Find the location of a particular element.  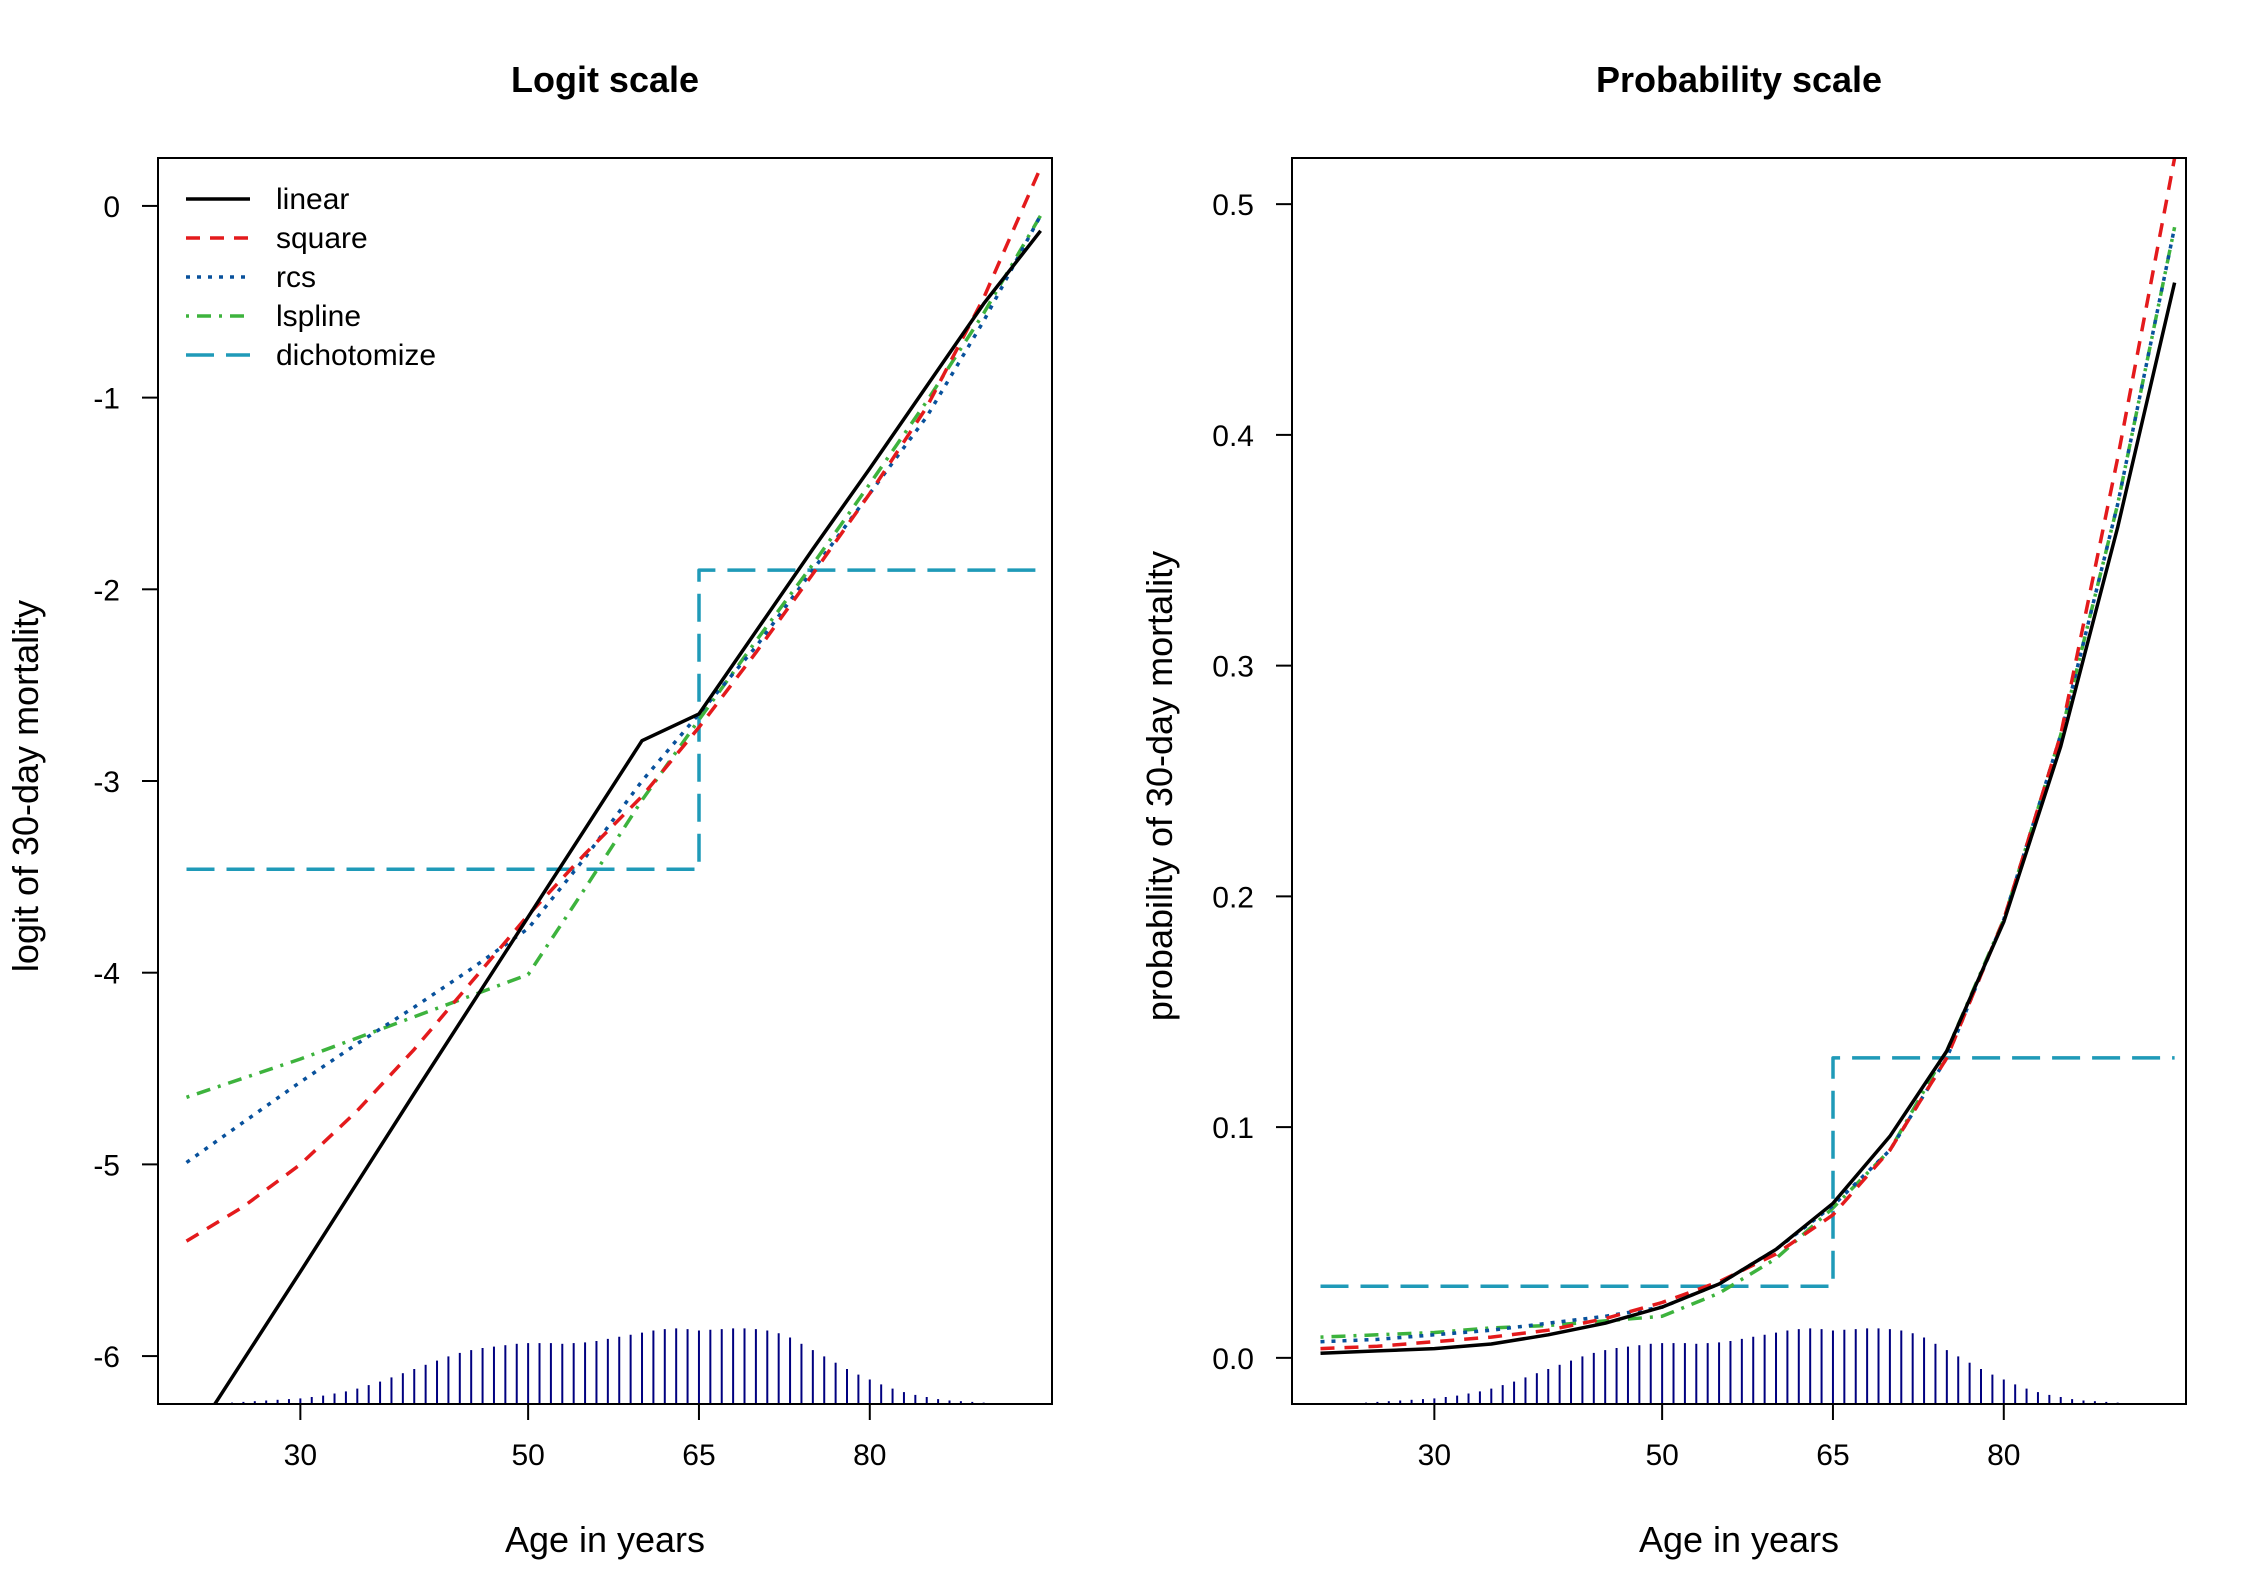

y-tick-label: 0.1 is located at coordinates (1233, 1128).